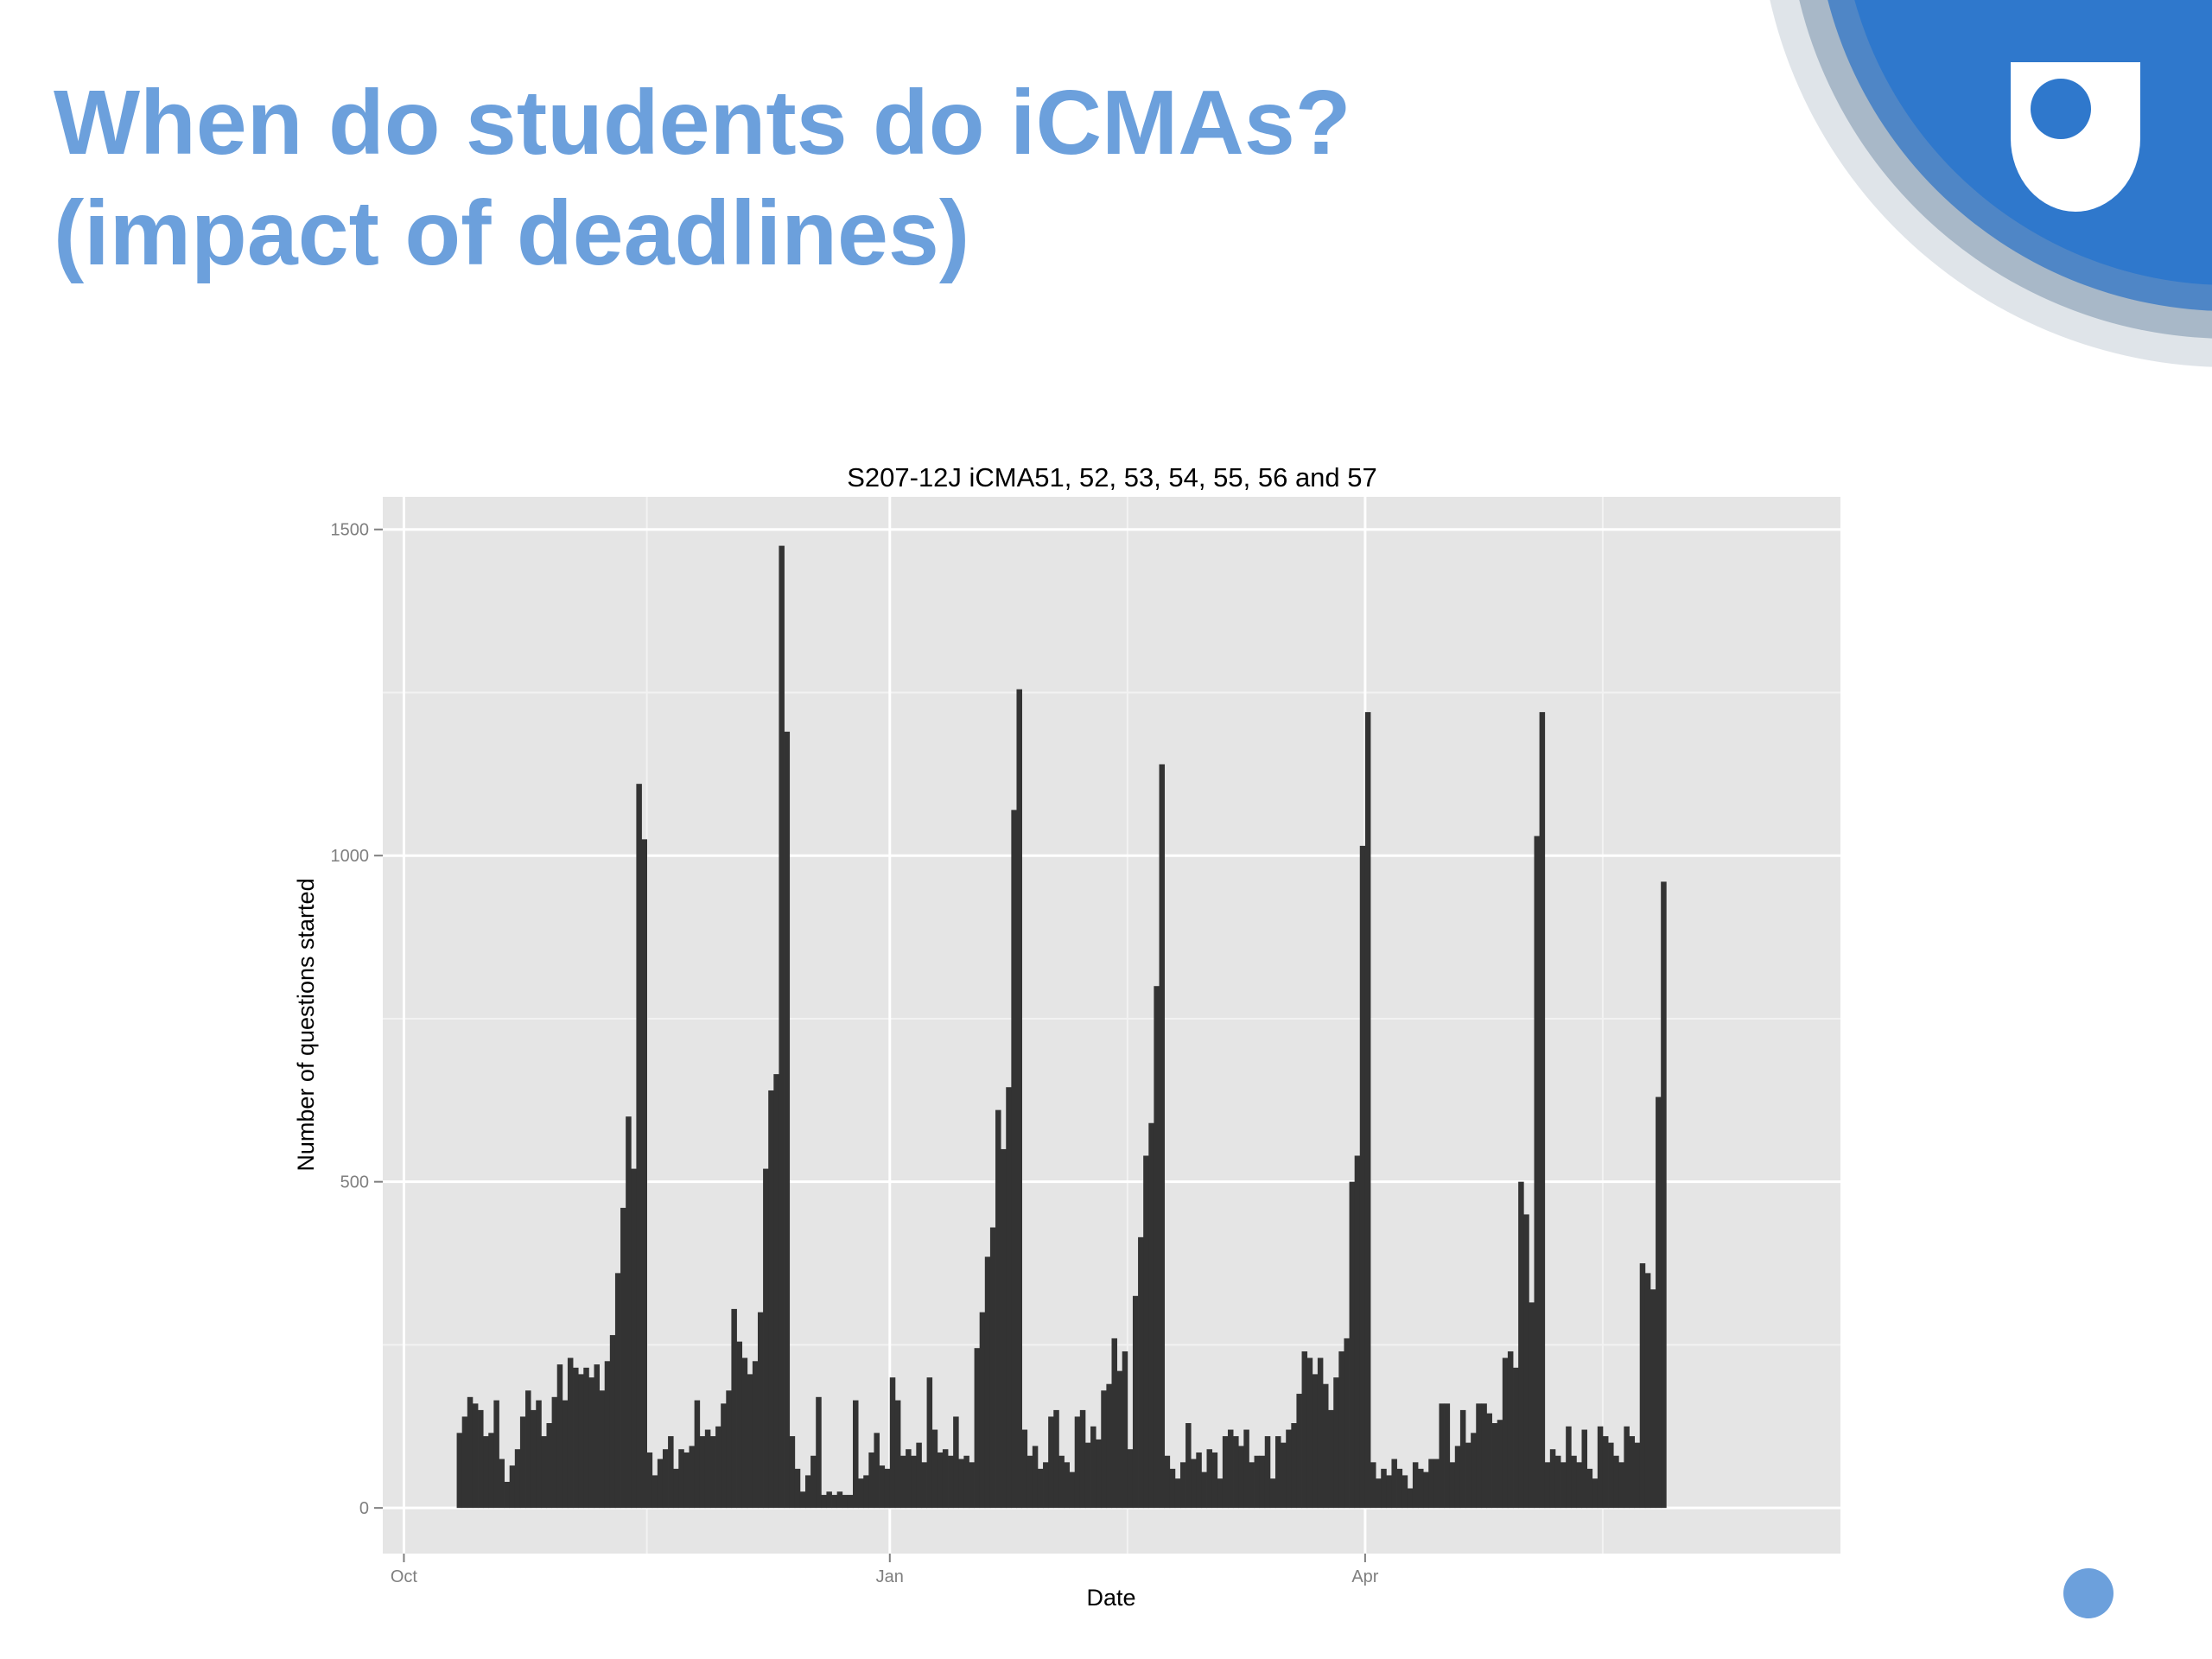 The height and width of the screenshot is (1659, 2212). What do you see at coordinates (350, 856) in the screenshot?
I see `y-tick-label-2: 1000` at bounding box center [350, 856].